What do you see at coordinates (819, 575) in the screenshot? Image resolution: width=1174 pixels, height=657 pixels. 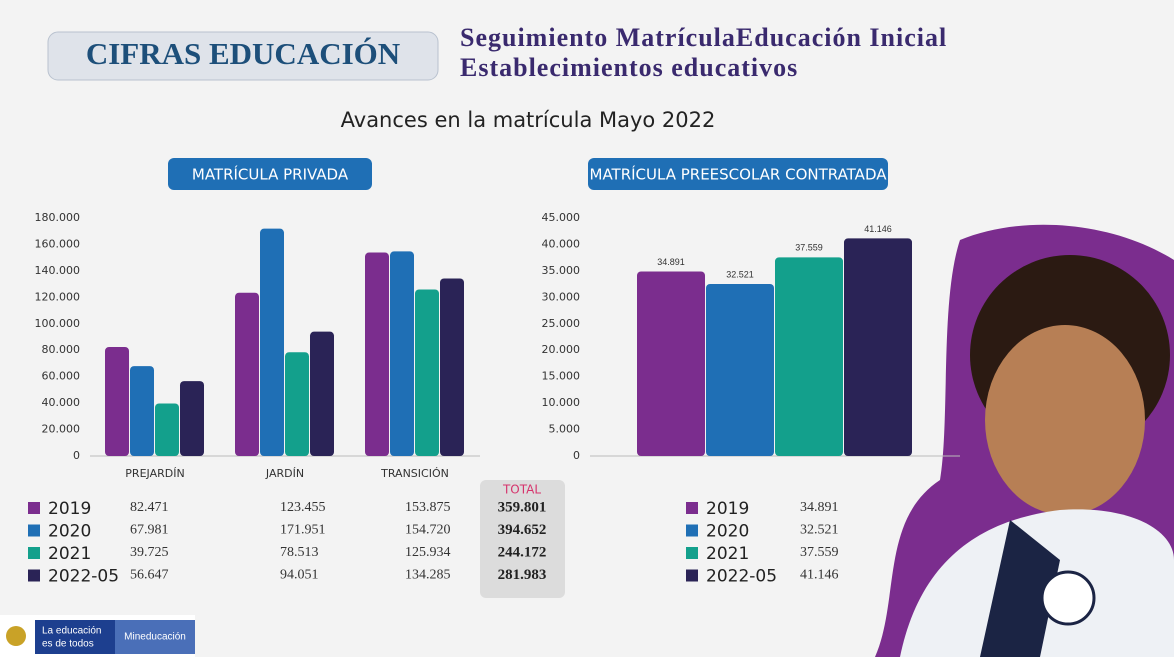 I see `table-value: 41.146` at bounding box center [819, 575].